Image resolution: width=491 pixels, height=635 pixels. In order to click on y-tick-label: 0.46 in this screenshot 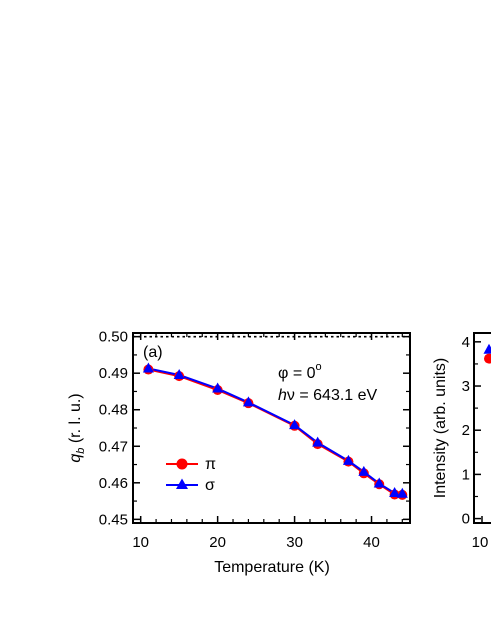, I will do `click(113, 483)`.